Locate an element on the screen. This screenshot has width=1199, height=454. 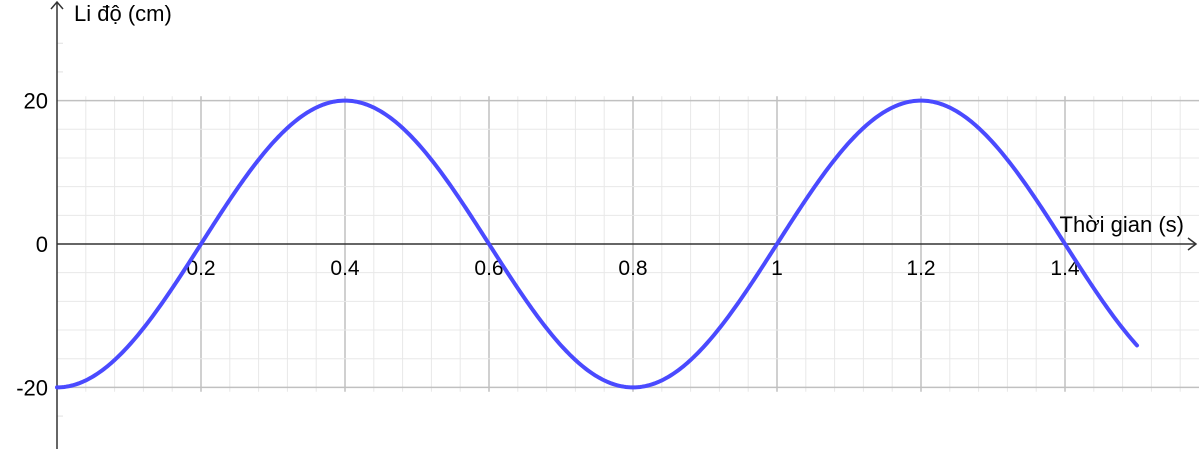
x-axis-label: Thời gian (s) is located at coordinates (1122, 224).